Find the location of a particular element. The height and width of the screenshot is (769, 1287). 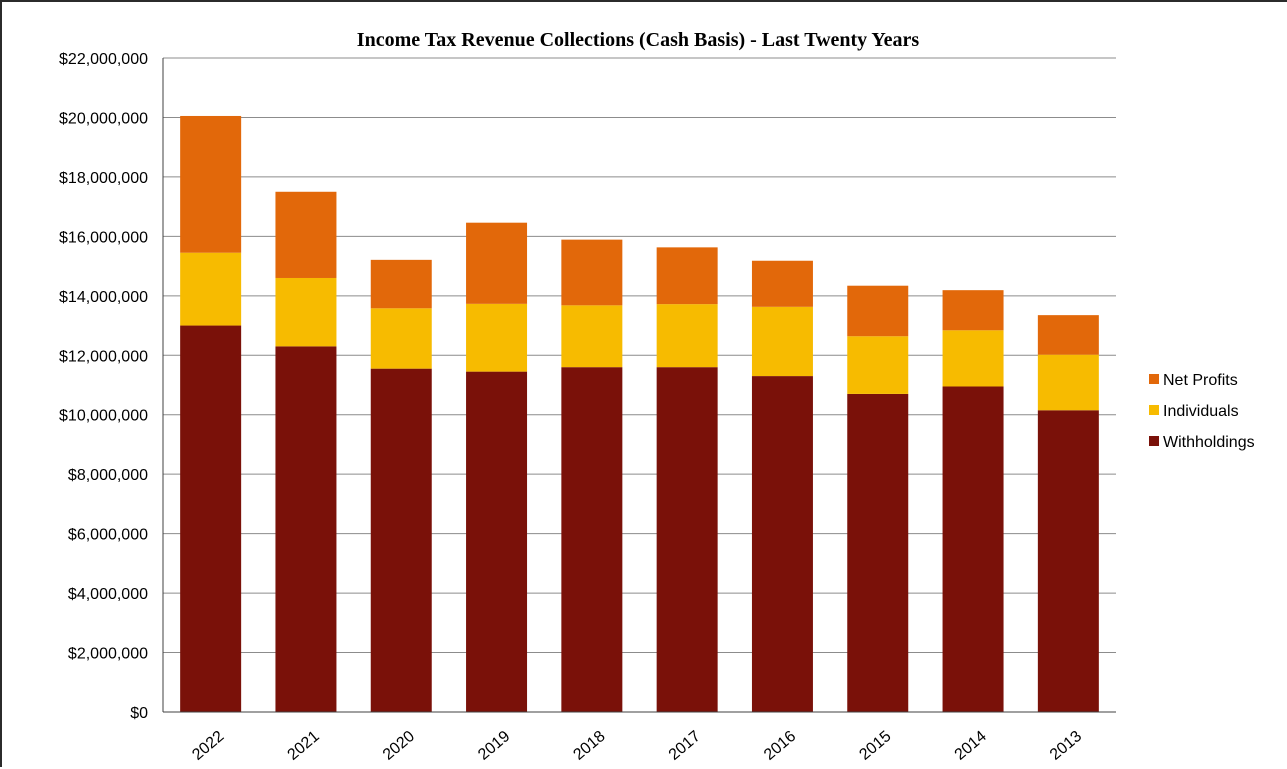

y-tick-label: $10,000,000 is located at coordinates (103, 416).